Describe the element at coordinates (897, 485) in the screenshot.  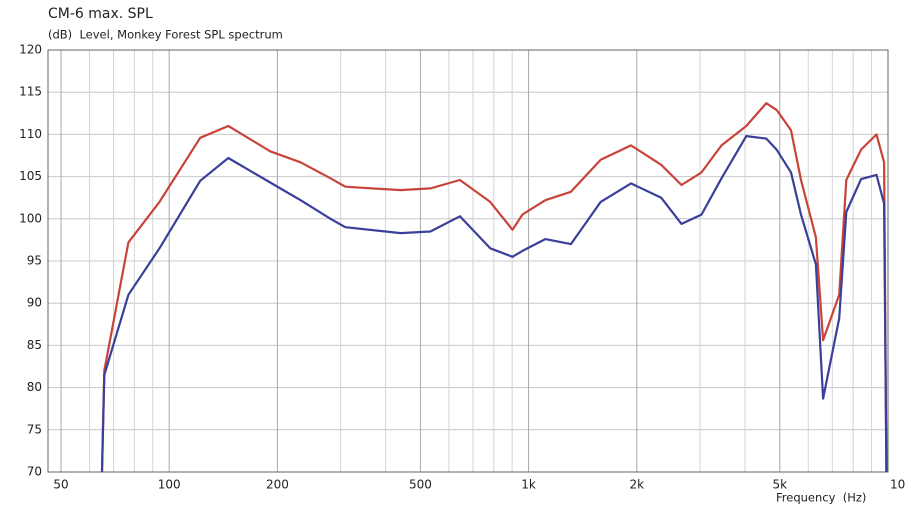
I see `x-tick-label: 10` at that location.